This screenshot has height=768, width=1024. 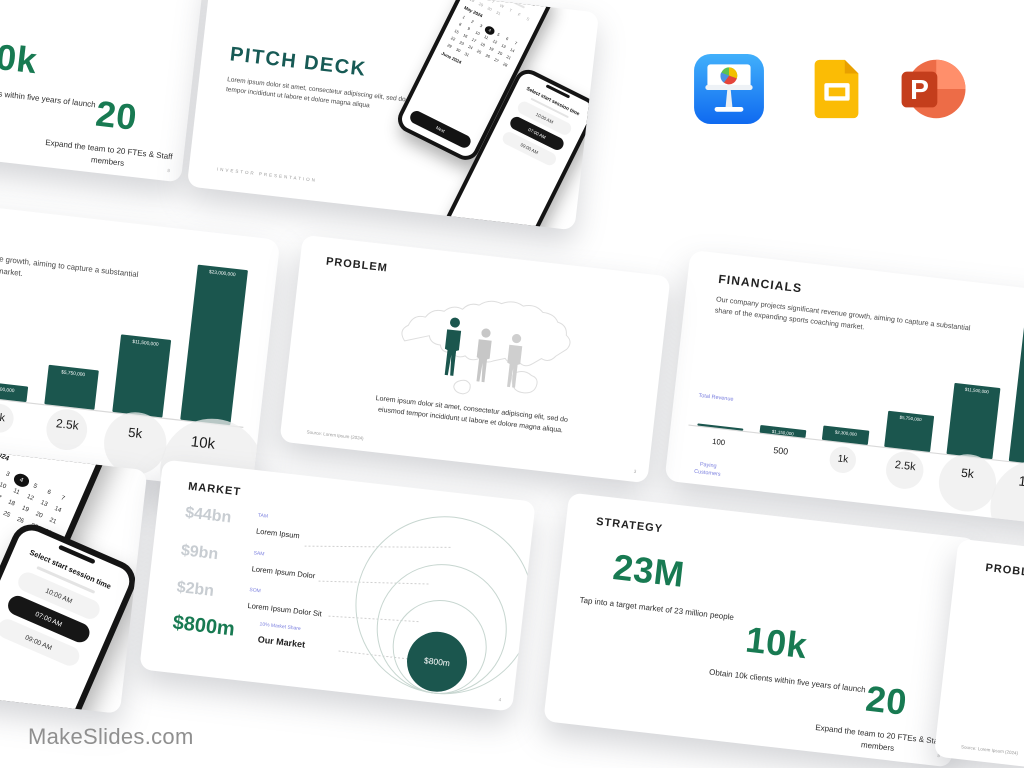 I want to click on slide-thumb-problem: PROBLEM Lorem ipsum dolor sit amet, con, so click(x=475, y=359).